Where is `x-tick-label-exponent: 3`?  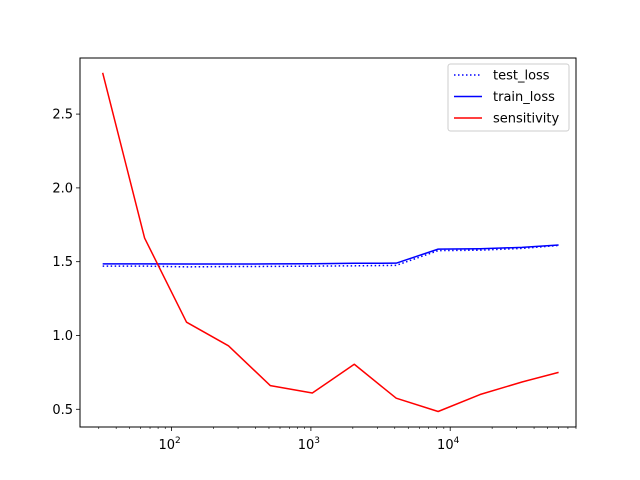 x-tick-label-exponent: 3 is located at coordinates (317, 441).